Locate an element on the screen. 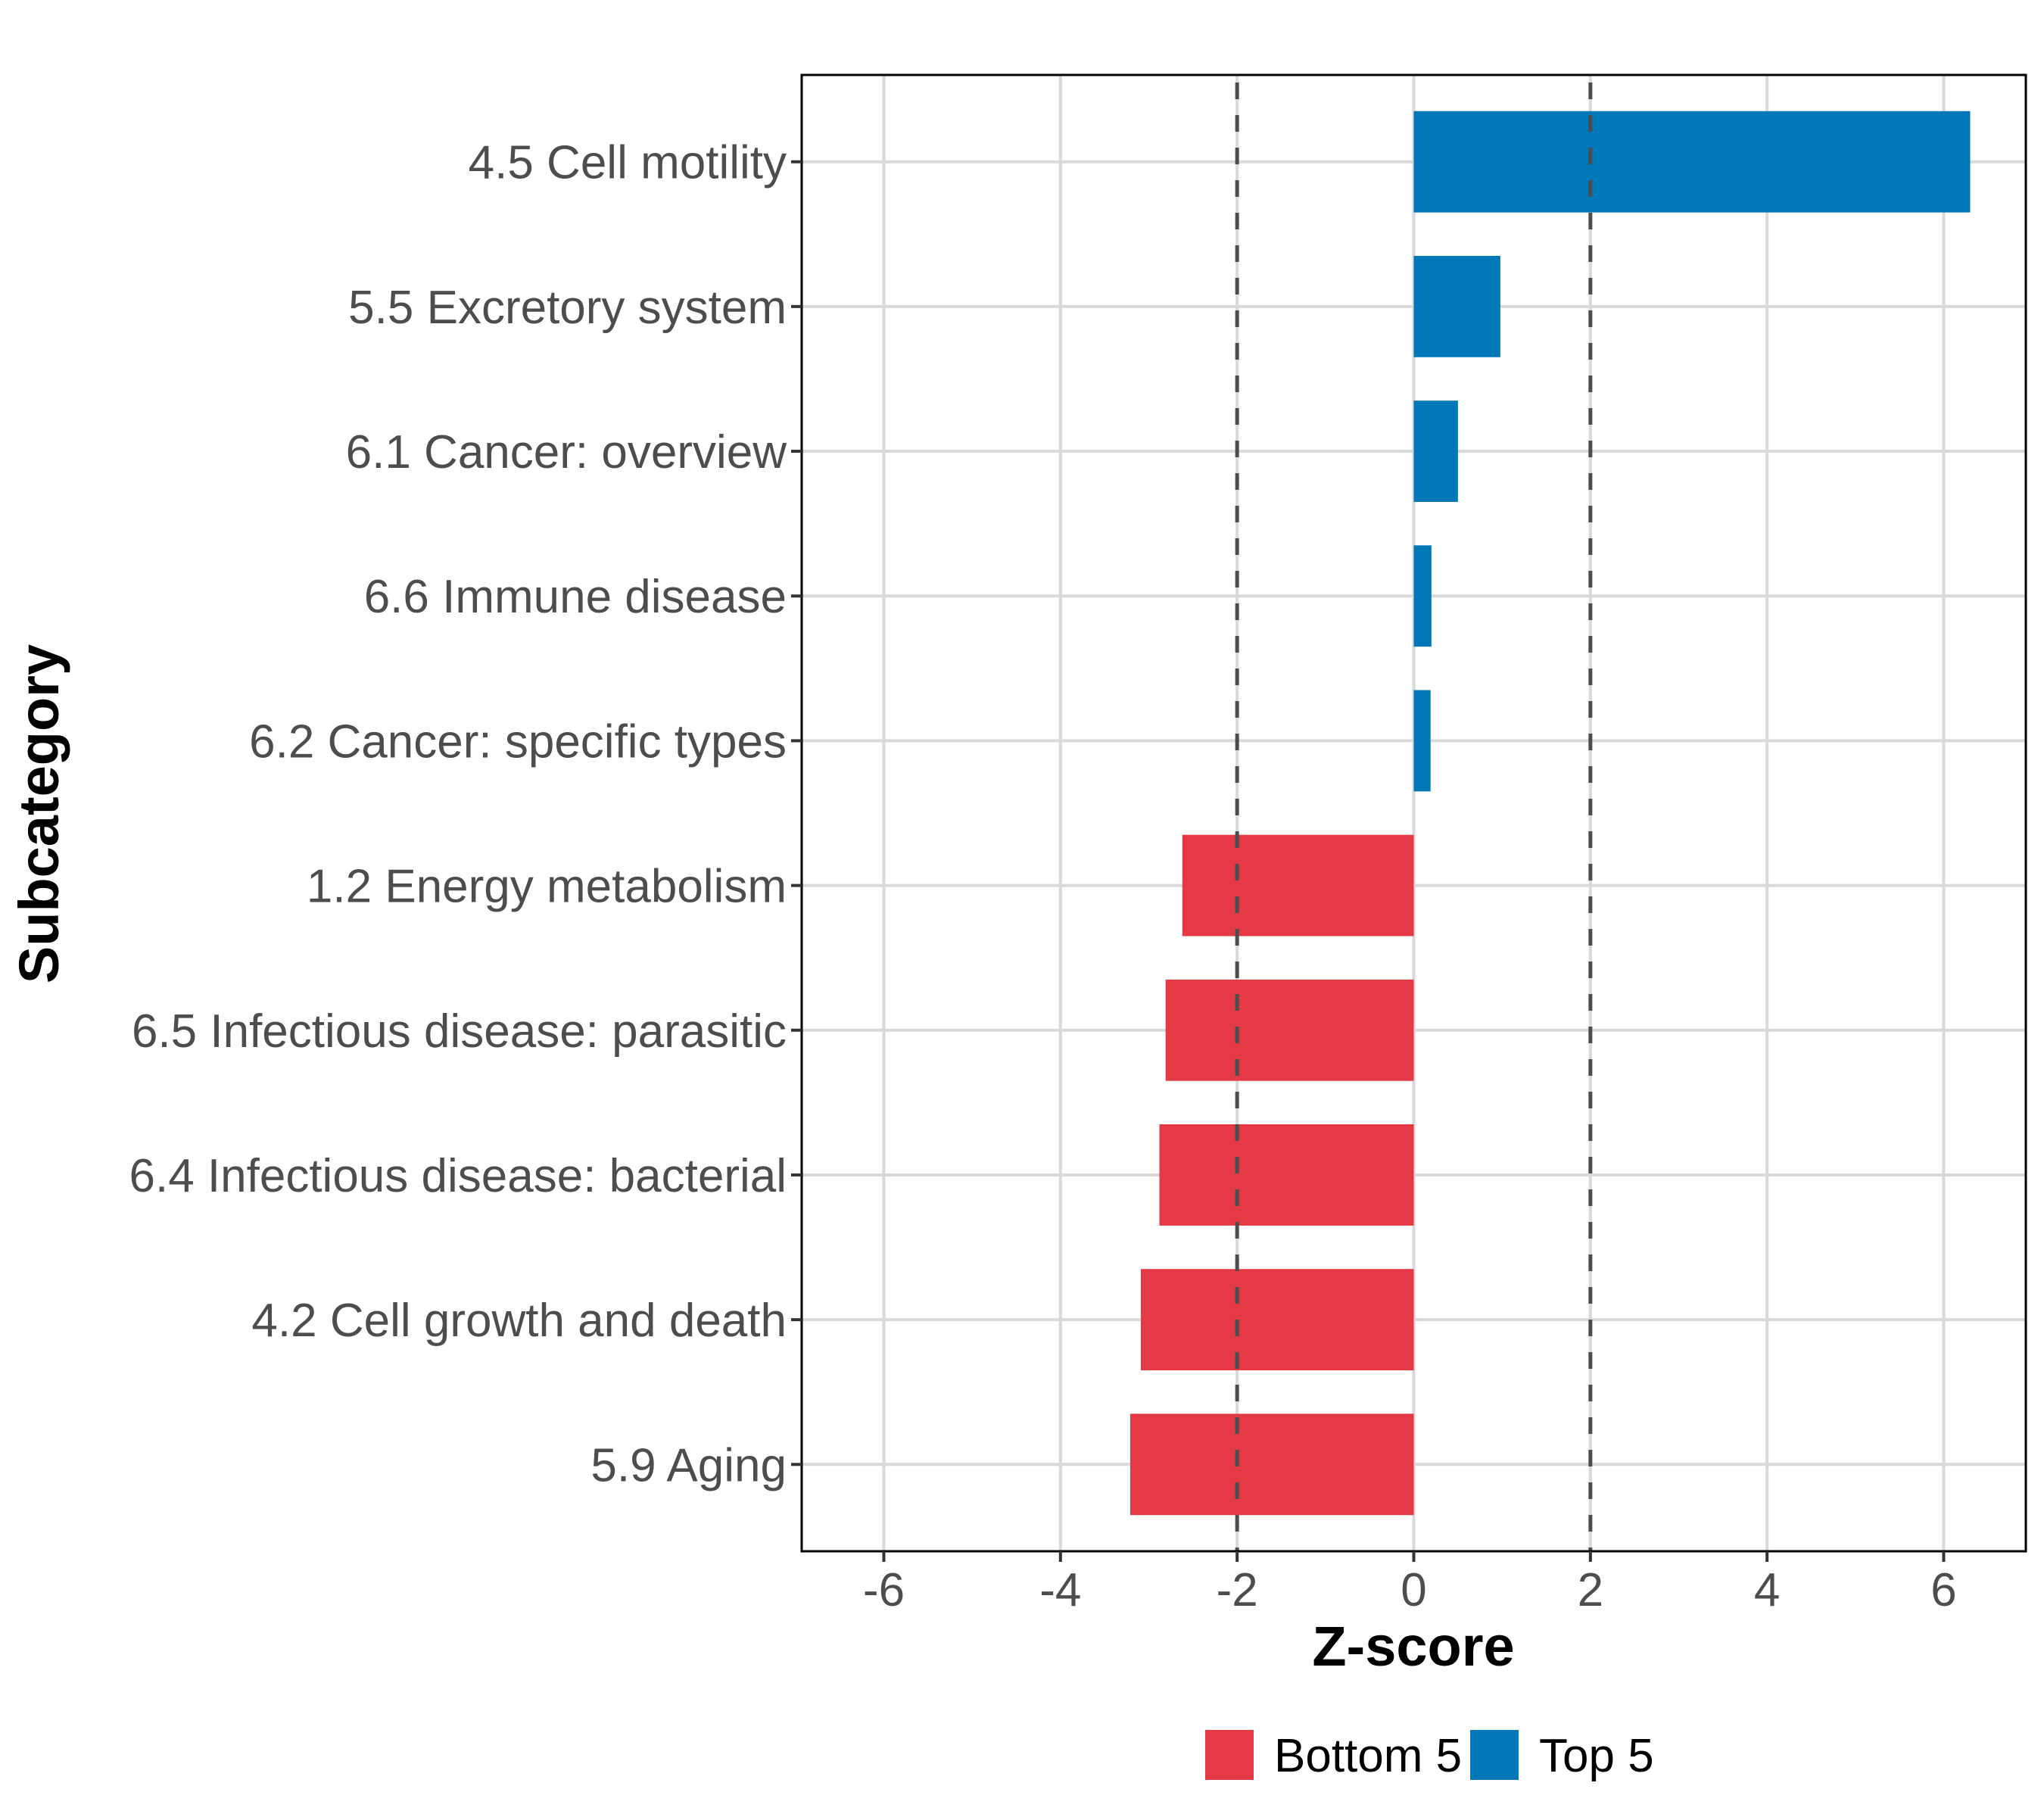 The height and width of the screenshot is (1817, 2044). x-tick-label: 6 is located at coordinates (1943, 1590).